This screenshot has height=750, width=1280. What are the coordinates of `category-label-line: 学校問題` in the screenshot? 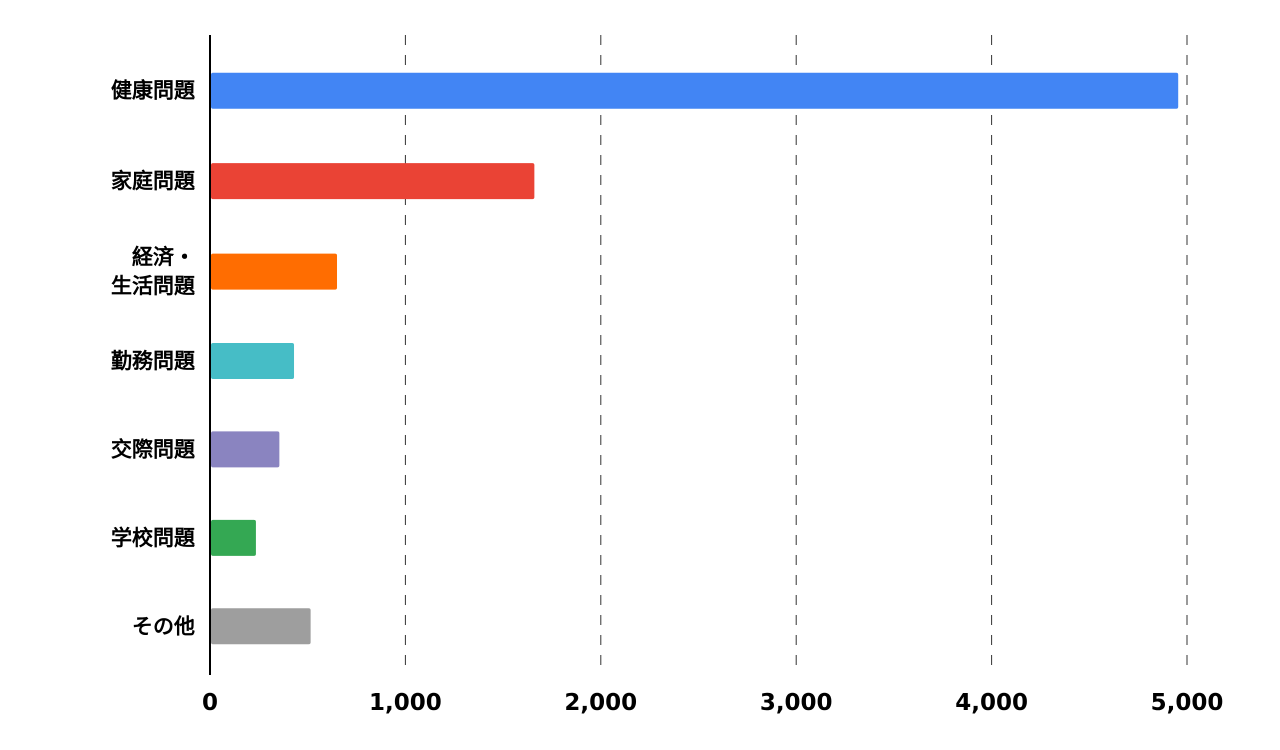 It's located at (153, 538).